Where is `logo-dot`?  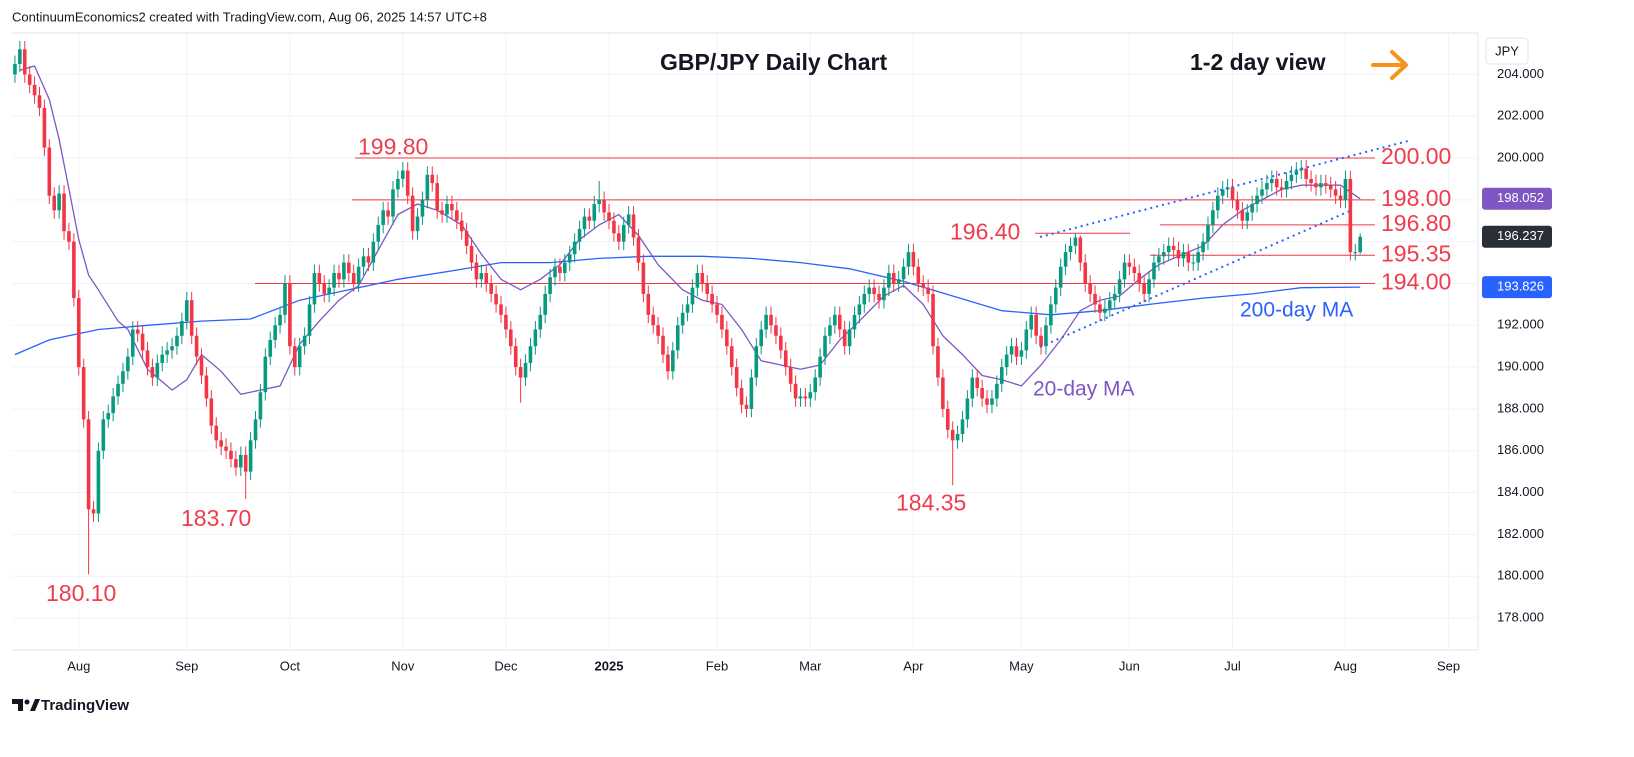 logo-dot is located at coordinates (27, 702).